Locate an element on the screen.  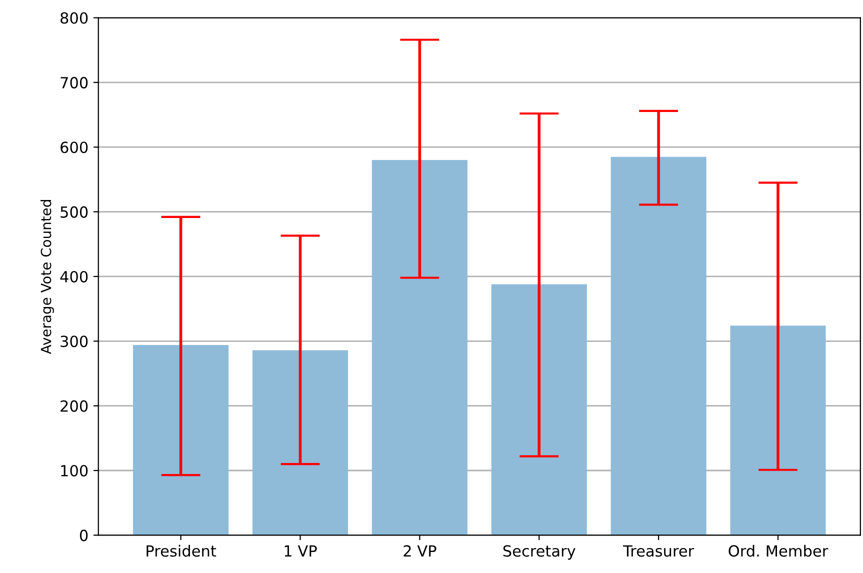
y-axis-title: Average Vote Counted is located at coordinates (47, 277).